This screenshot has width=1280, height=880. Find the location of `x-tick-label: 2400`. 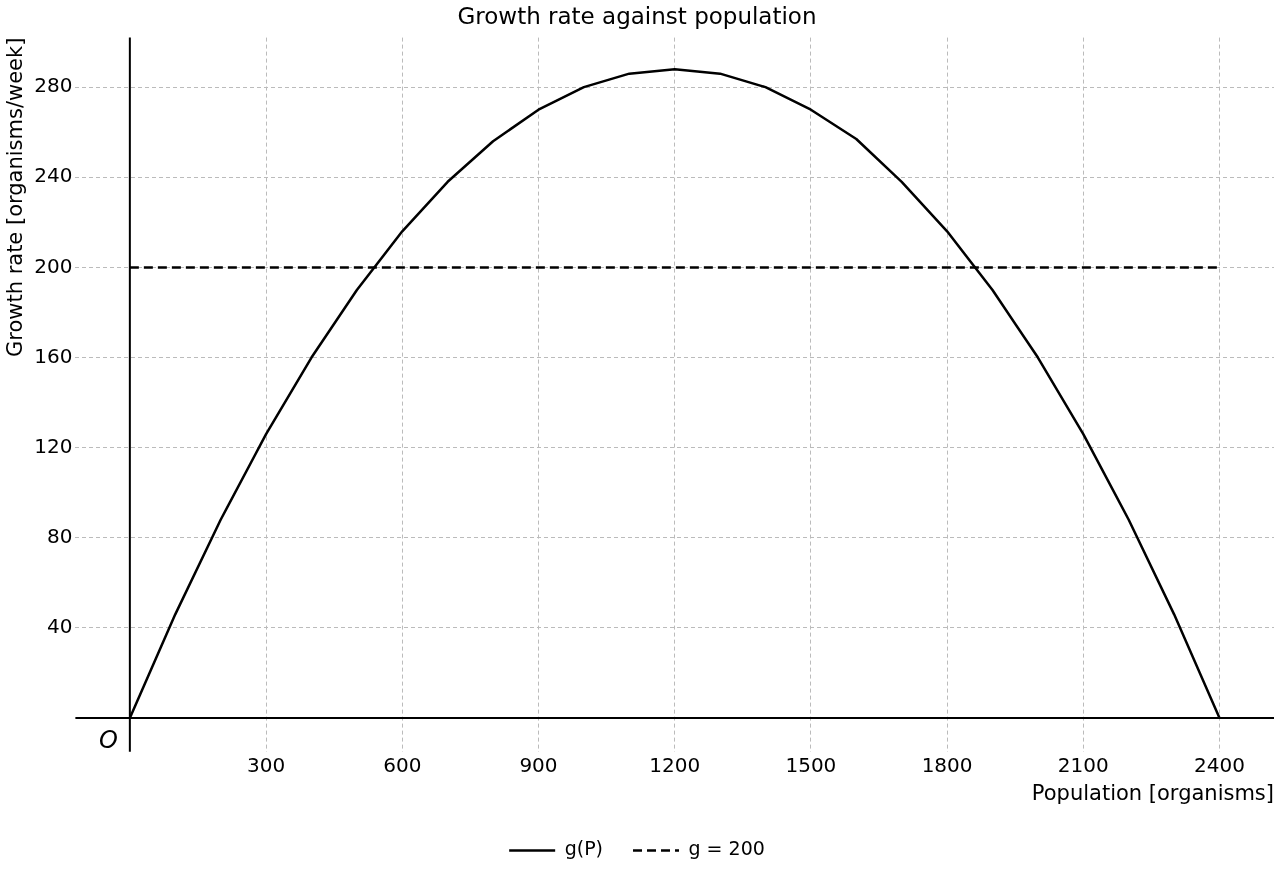

x-tick-label: 2400 is located at coordinates (1219, 765).